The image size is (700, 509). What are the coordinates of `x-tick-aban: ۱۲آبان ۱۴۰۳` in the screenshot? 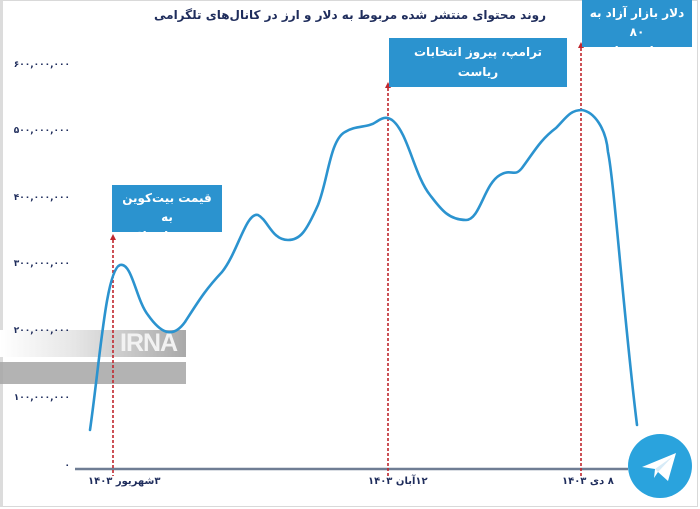 It's located at (398, 481).